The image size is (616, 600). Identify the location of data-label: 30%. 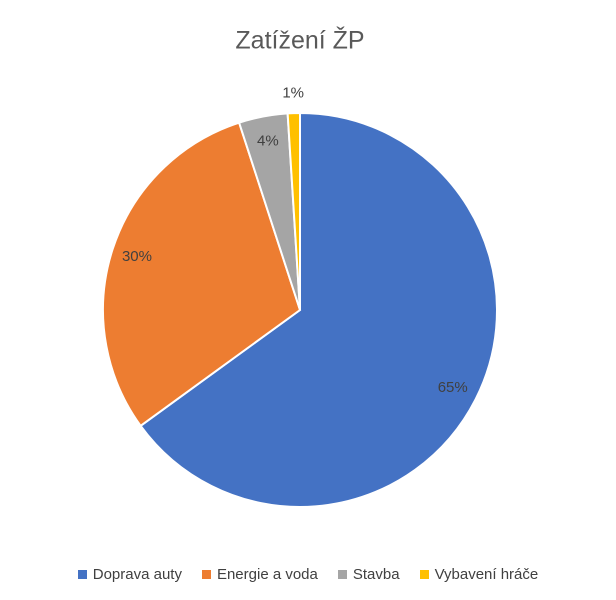
(137, 256).